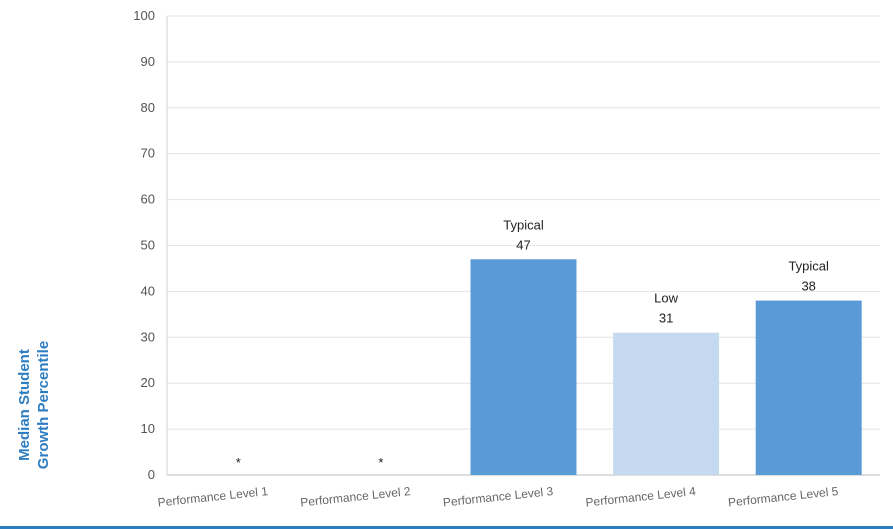 This screenshot has width=893, height=529. I want to click on y-tick-label: 60, so click(148, 199).